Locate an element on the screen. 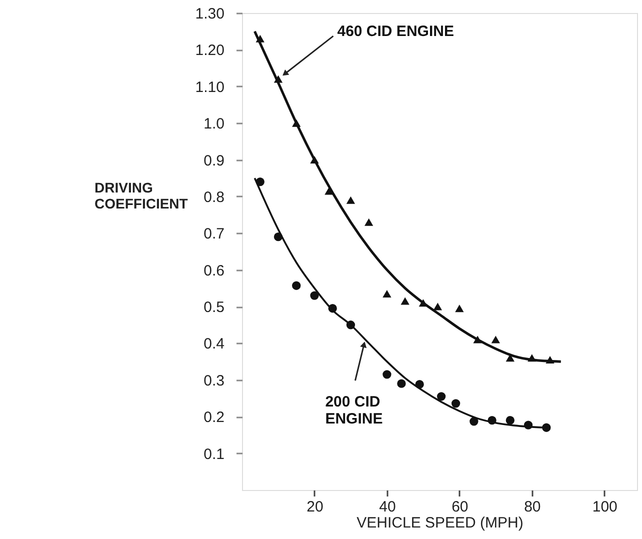 Image resolution: width=642 pixels, height=539 pixels. x-tick-label: 80 is located at coordinates (532, 507).